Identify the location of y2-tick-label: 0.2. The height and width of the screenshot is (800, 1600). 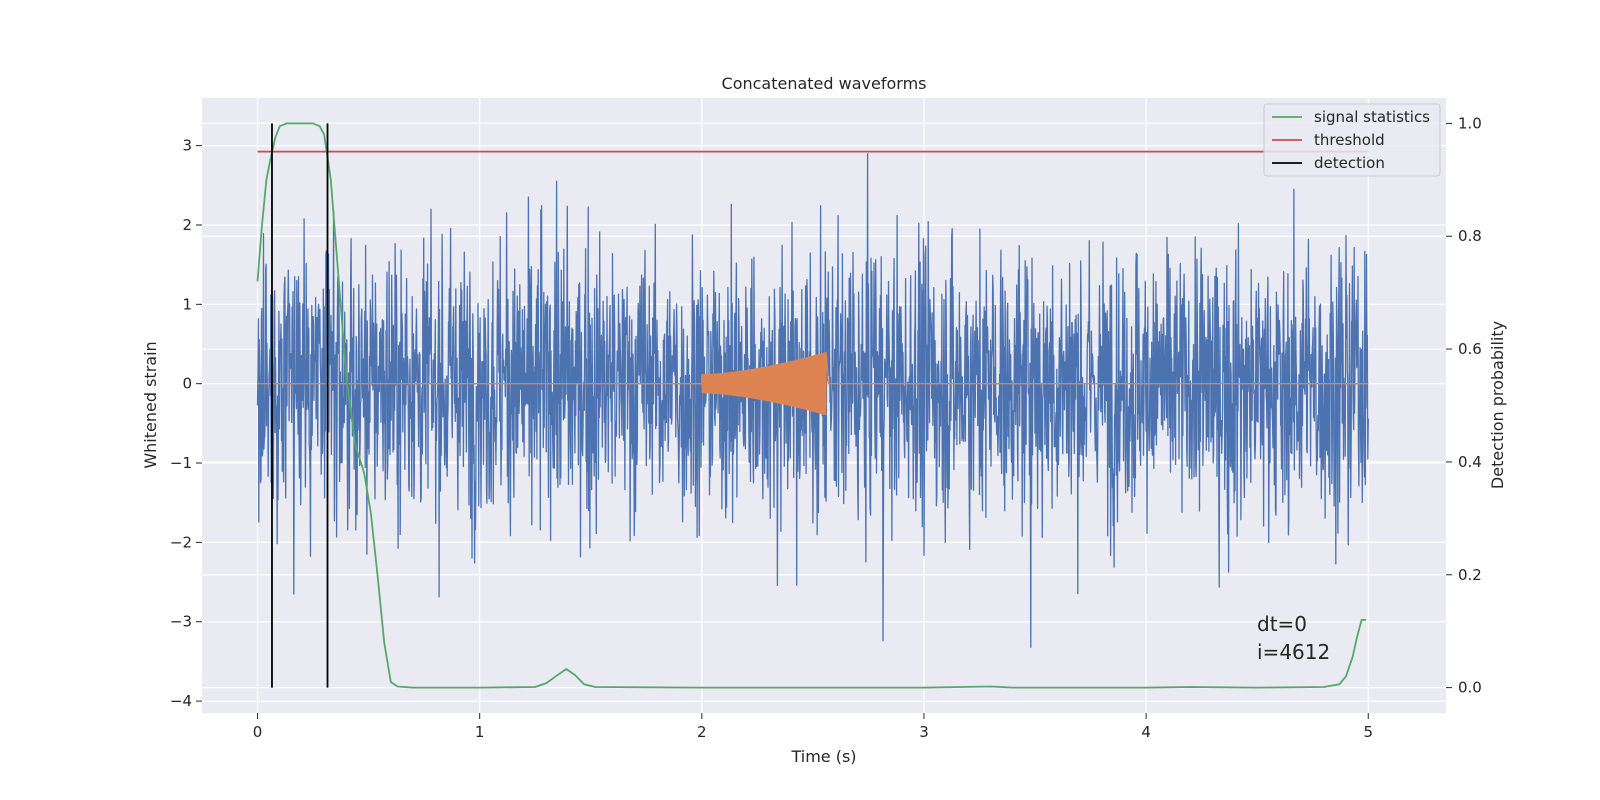
(1470, 575).